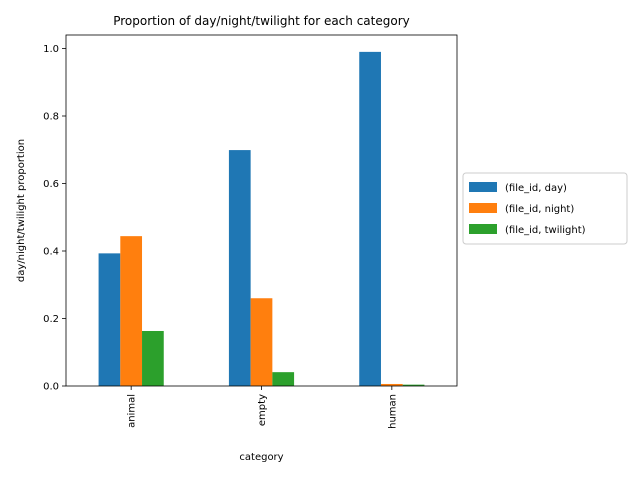 The height and width of the screenshot is (478, 640). Describe the element at coordinates (51, 252) in the screenshot. I see `y-tick-label: 0.4` at that location.